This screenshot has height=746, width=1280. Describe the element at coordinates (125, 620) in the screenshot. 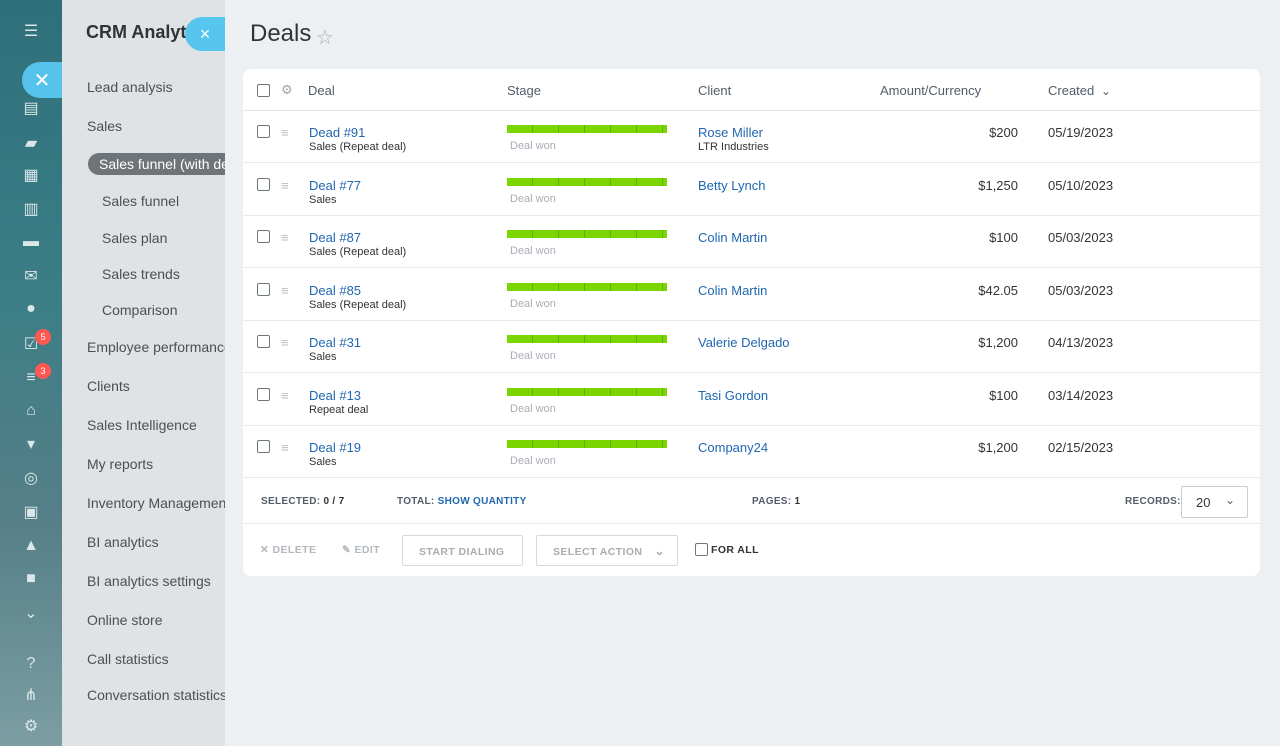

I see `menu-item-online-store: Online store` at that location.